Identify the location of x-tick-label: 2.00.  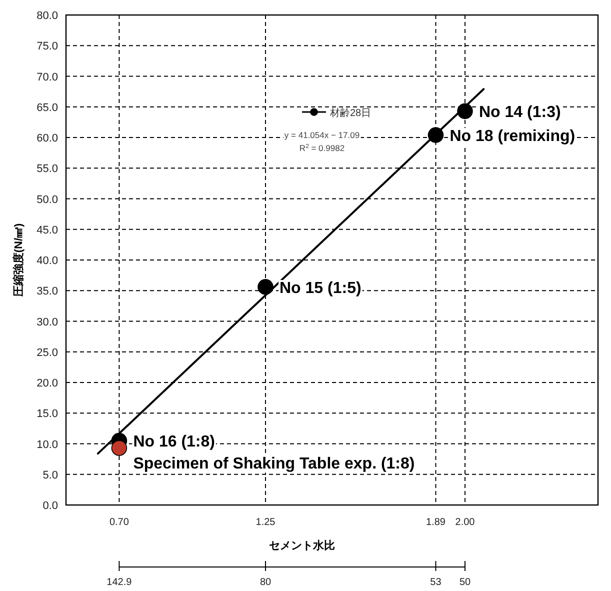
(465, 522).